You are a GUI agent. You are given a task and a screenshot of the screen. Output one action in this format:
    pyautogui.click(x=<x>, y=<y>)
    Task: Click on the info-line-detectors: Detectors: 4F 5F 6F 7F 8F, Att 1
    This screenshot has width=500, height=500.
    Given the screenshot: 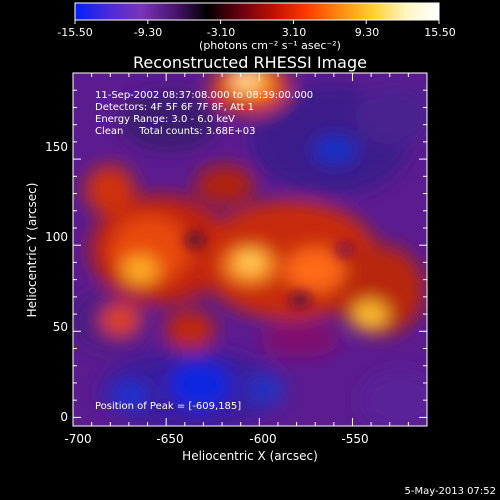 What is the action you would take?
    pyautogui.click(x=174, y=107)
    